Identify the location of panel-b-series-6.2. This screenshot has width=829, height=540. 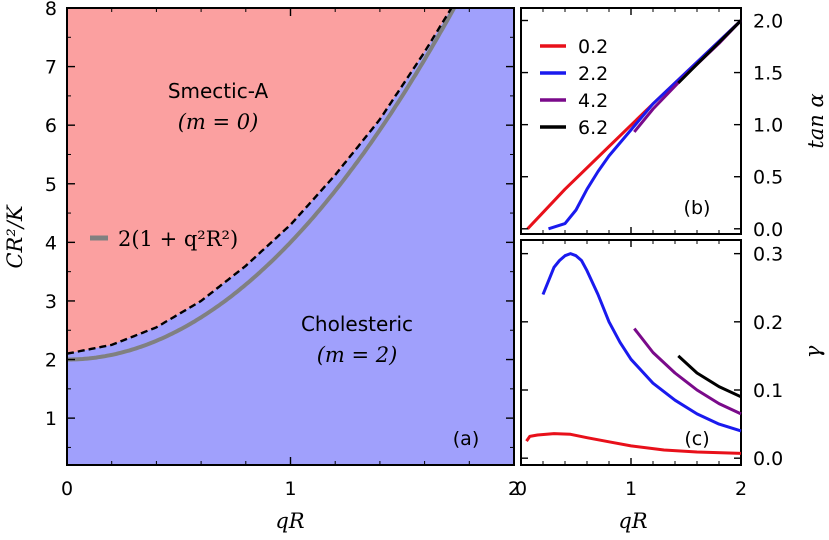
(710, 52).